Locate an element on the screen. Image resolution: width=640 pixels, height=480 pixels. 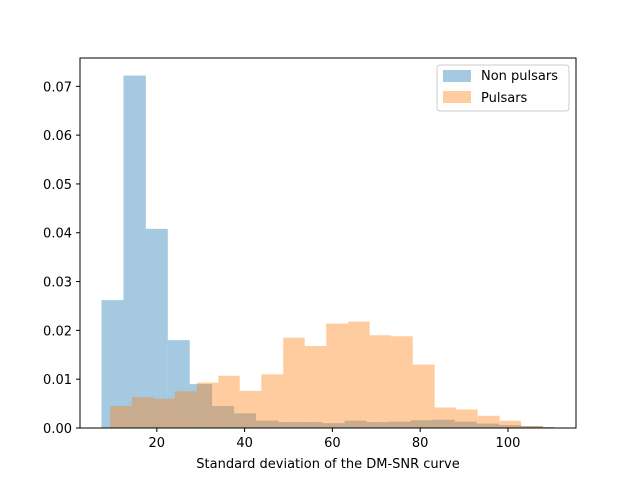
x-tick-label: 100 is located at coordinates (508, 443).